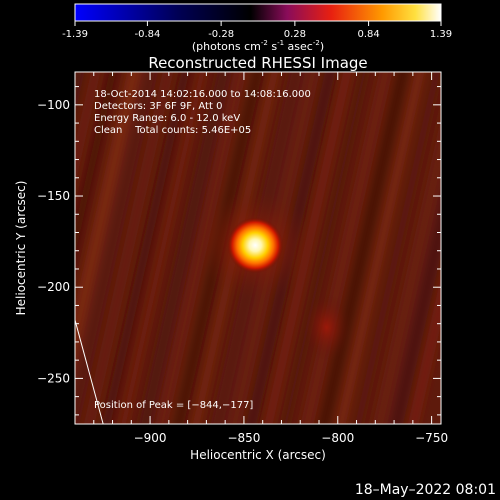 The width and height of the screenshot is (500, 500). What do you see at coordinates (21, 248) in the screenshot?
I see `y-axis-label: Heliocentric Y (arcsec)` at bounding box center [21, 248].